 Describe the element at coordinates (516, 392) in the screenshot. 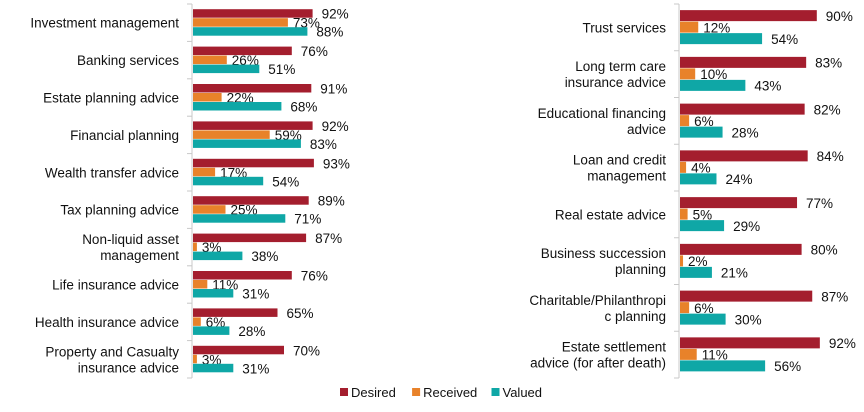

I see `legend-item-valued: Valued` at that location.